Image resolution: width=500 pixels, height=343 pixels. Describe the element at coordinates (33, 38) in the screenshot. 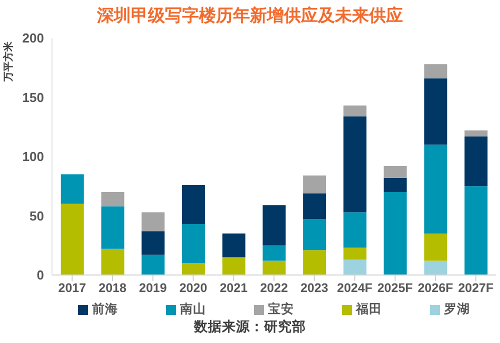

I see `y-tick-label: 200` at that location.